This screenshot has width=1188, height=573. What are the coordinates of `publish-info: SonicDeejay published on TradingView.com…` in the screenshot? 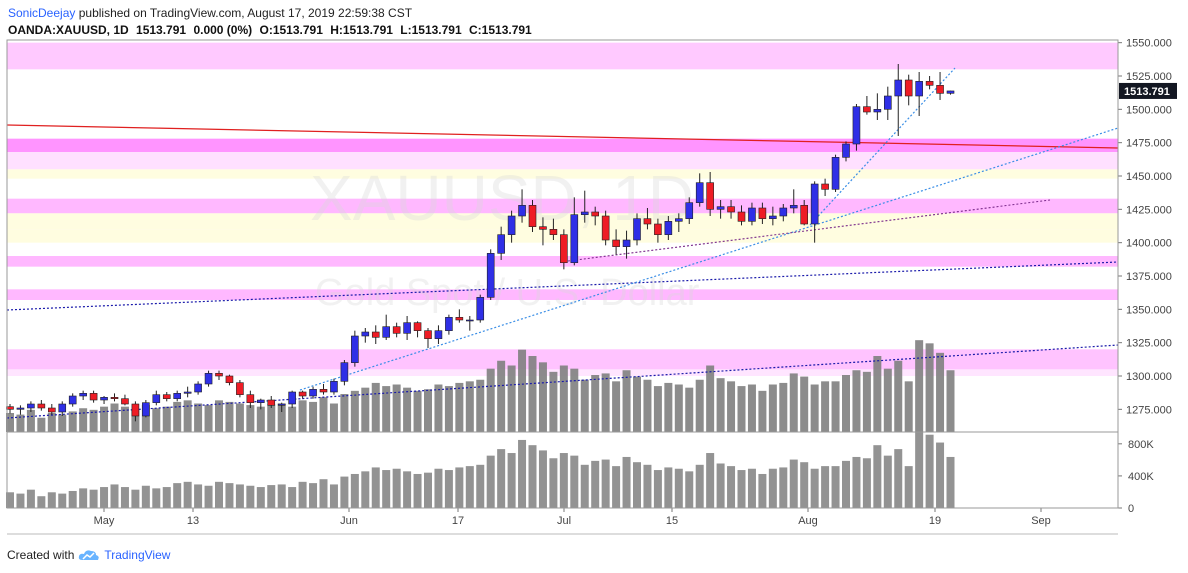 It's located at (210, 13).